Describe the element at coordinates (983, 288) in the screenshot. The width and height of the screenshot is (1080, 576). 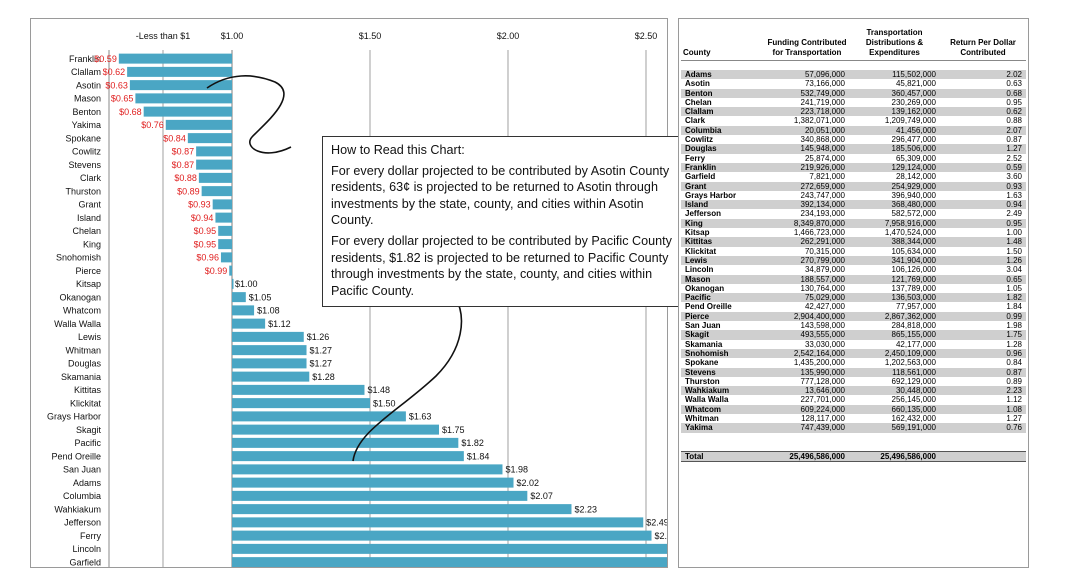
I see `cell-return: 1.05` at that location.